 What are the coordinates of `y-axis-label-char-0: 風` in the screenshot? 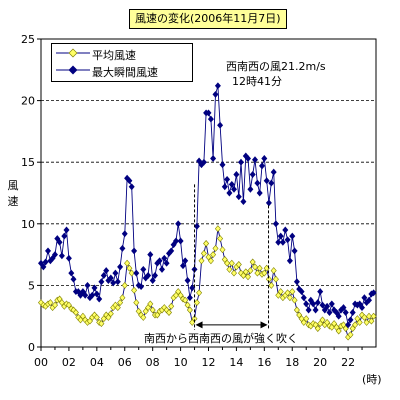 It's located at (13, 185).